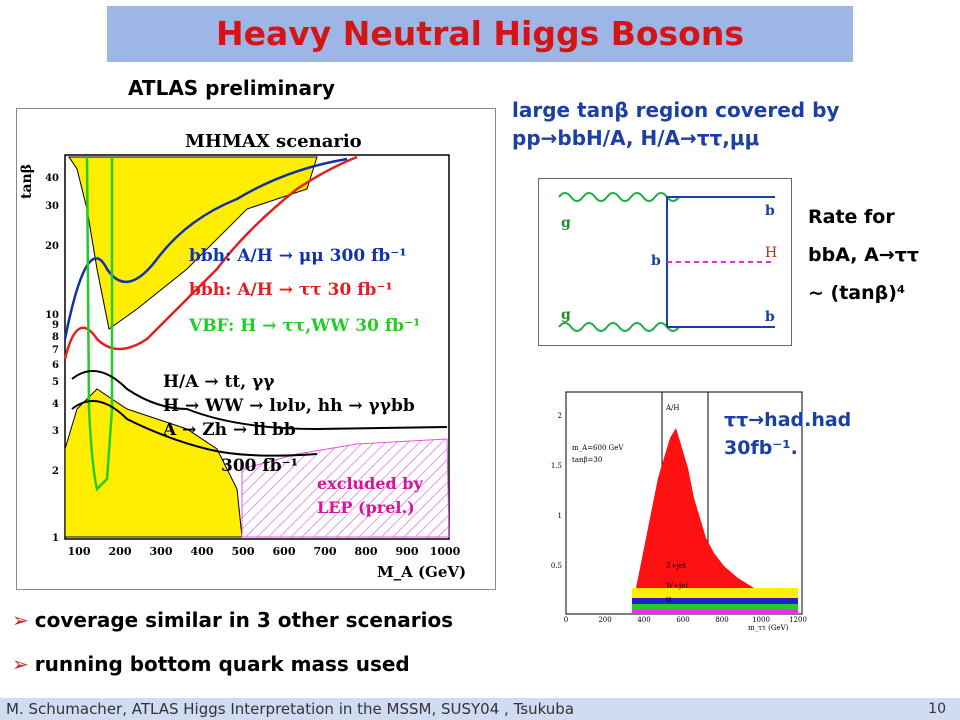 Image resolution: width=960 pixels, height=720 pixels. I want to click on excluded-label-2: LEP (prel.), so click(366, 507).